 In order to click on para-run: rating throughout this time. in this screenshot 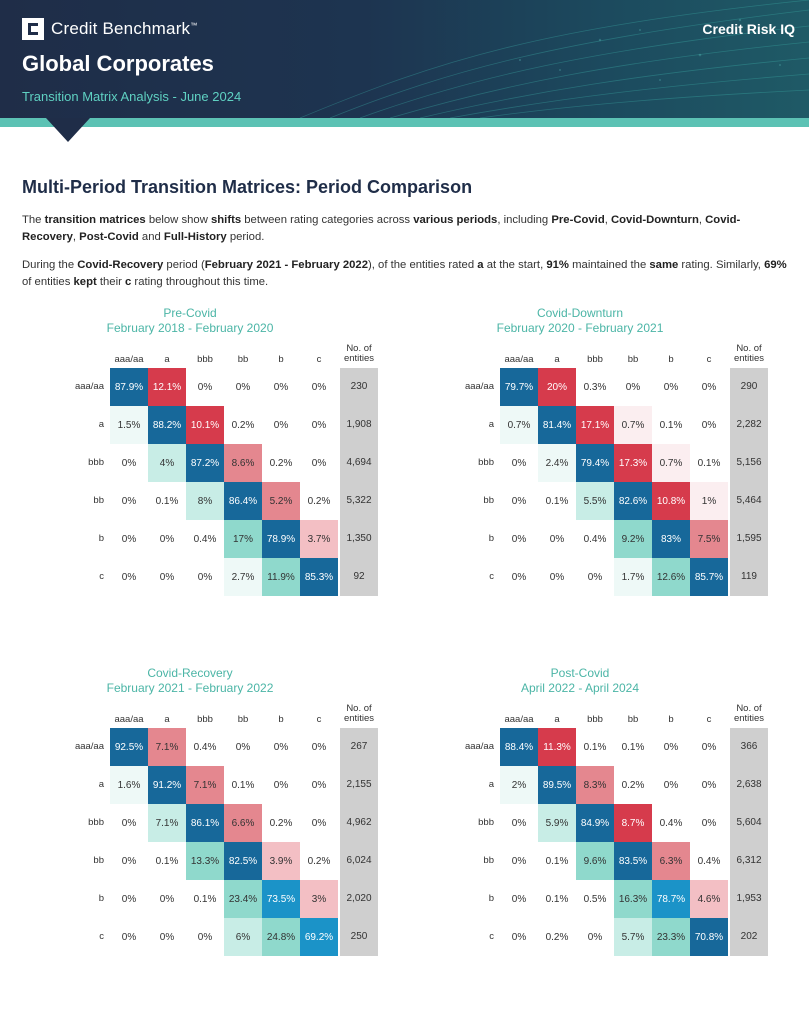, I will do `click(200, 282)`.